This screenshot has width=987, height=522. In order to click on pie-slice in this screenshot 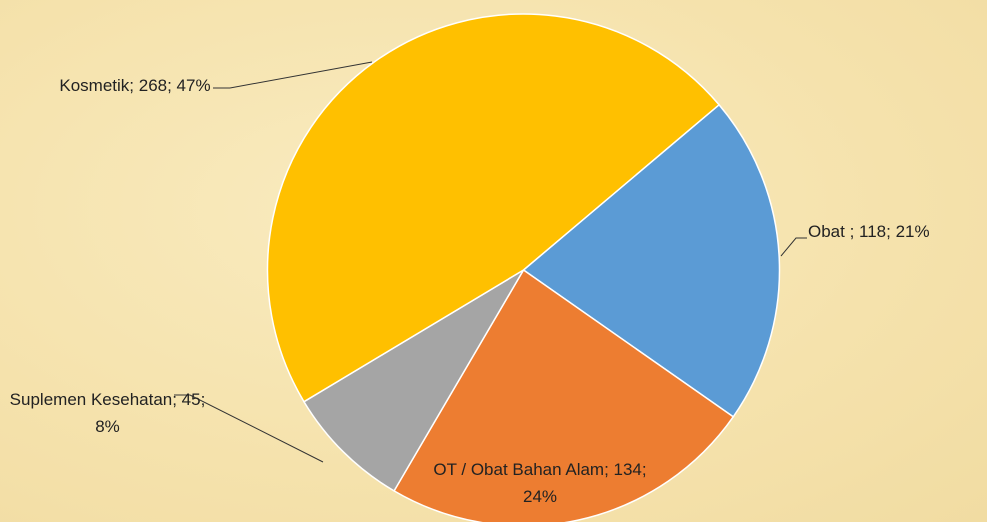, I will do `click(413, 380)`.